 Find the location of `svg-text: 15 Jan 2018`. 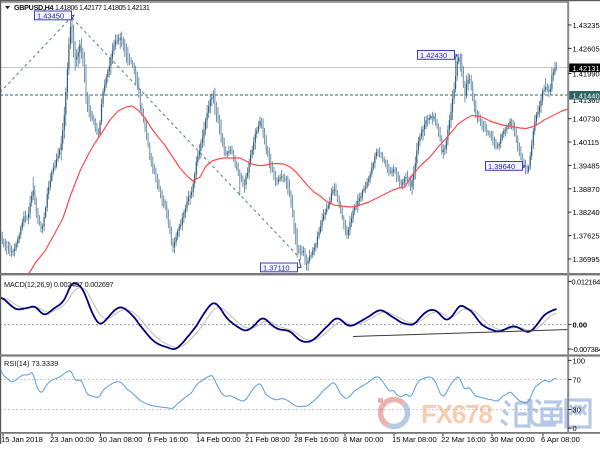

svg-text: 15 Jan 2018 is located at coordinates (22, 439).